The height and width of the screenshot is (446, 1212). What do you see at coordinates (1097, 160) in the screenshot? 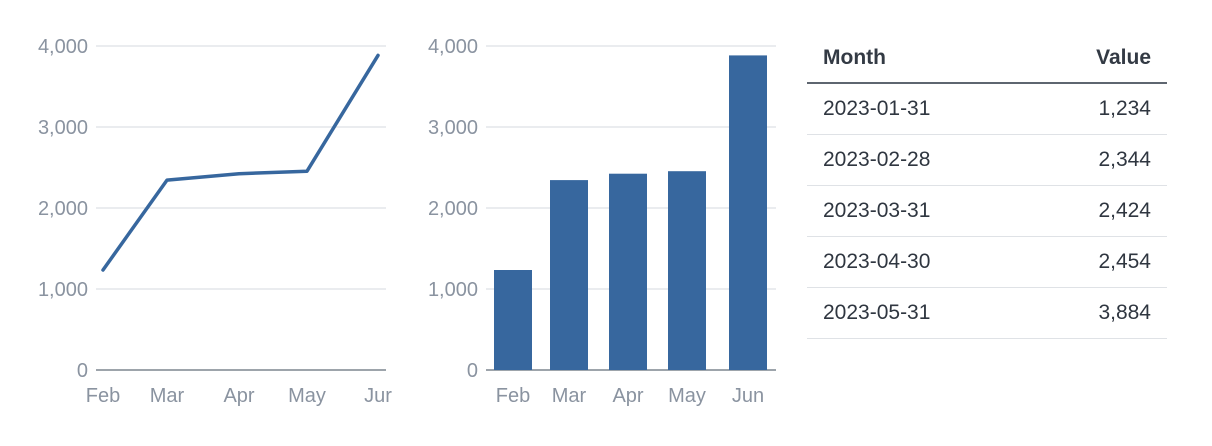
I see `value-cell: 2,344` at bounding box center [1097, 160].